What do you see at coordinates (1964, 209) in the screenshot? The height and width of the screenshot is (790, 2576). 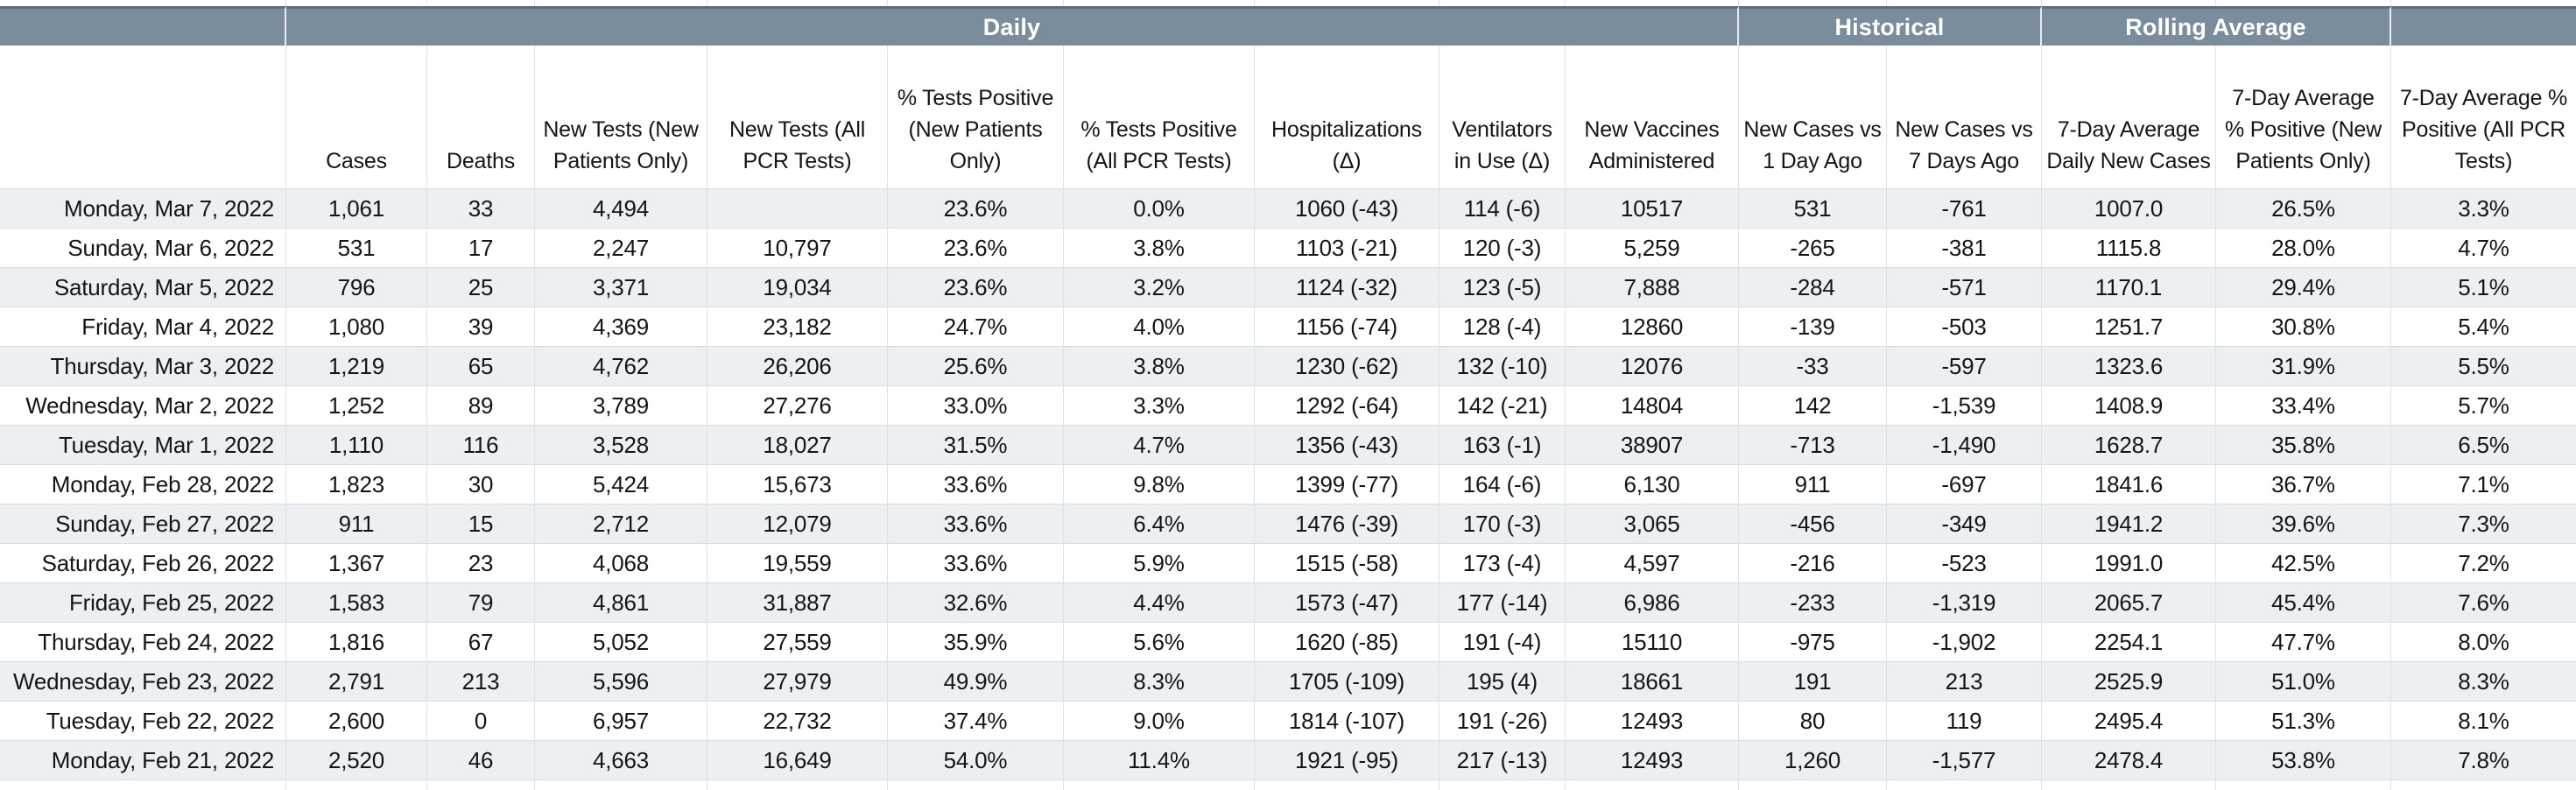 I see `cell-new-cases-vs-7-days: -761` at bounding box center [1964, 209].